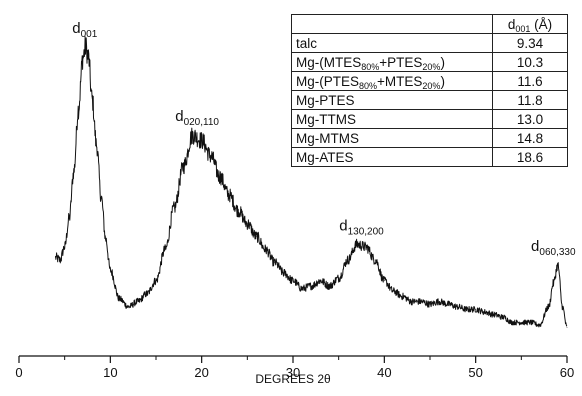 The image size is (582, 396). I want to click on x-tick-label: 0, so click(18, 372).